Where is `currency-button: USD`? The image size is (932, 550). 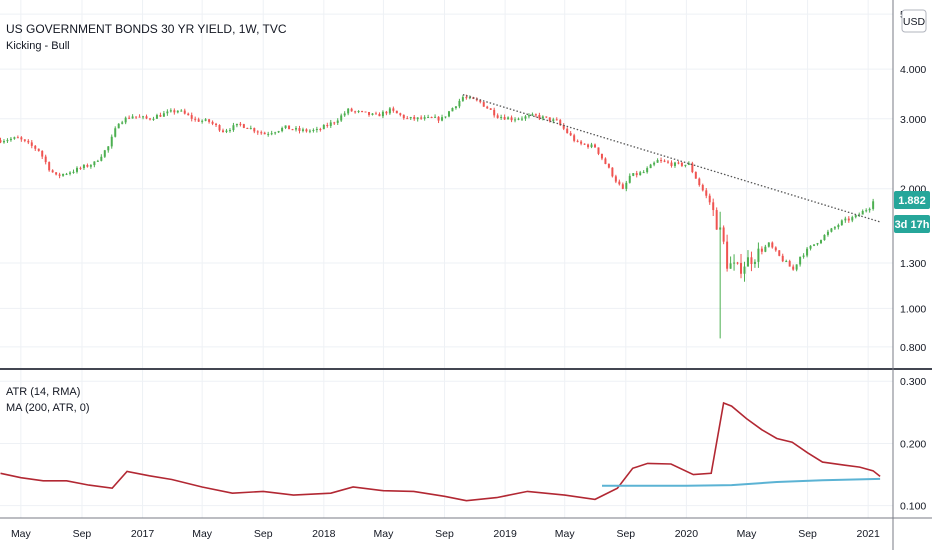 currency-button: USD is located at coordinates (914, 21).